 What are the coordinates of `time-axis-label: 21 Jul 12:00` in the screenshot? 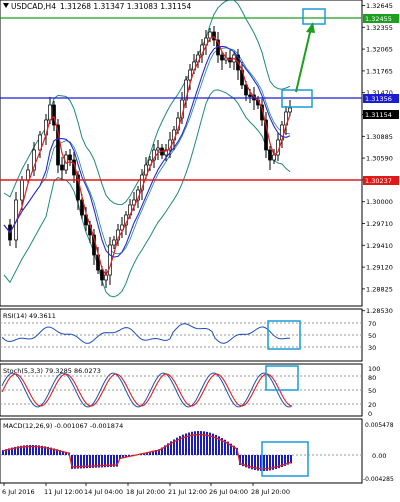 It's located at (187, 492).